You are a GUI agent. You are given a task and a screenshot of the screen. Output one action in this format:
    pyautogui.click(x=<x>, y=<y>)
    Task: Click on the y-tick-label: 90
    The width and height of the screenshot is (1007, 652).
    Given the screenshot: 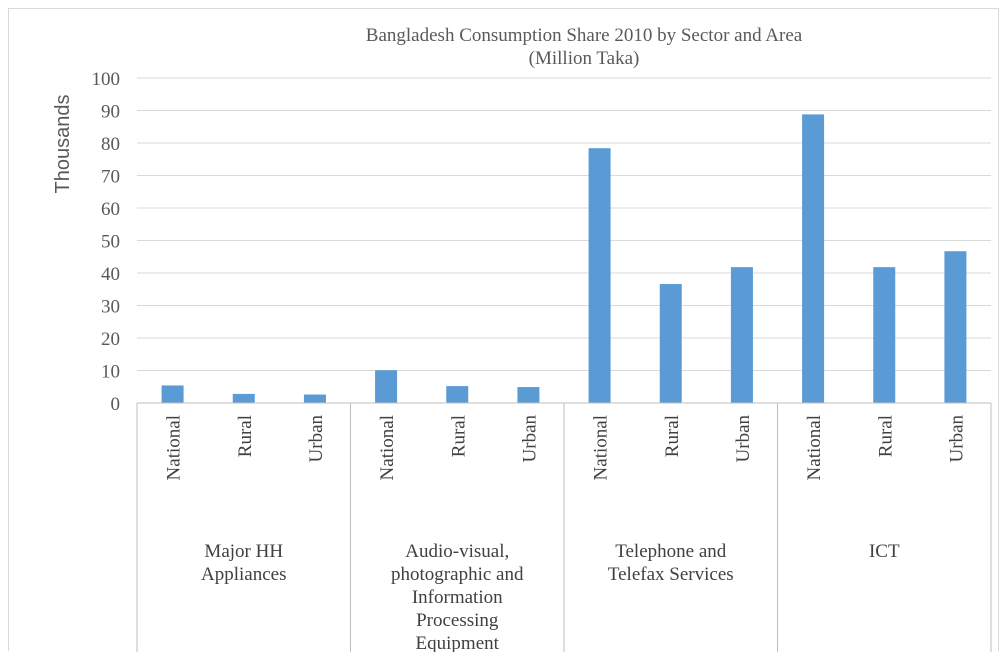 What is the action you would take?
    pyautogui.click(x=110, y=112)
    